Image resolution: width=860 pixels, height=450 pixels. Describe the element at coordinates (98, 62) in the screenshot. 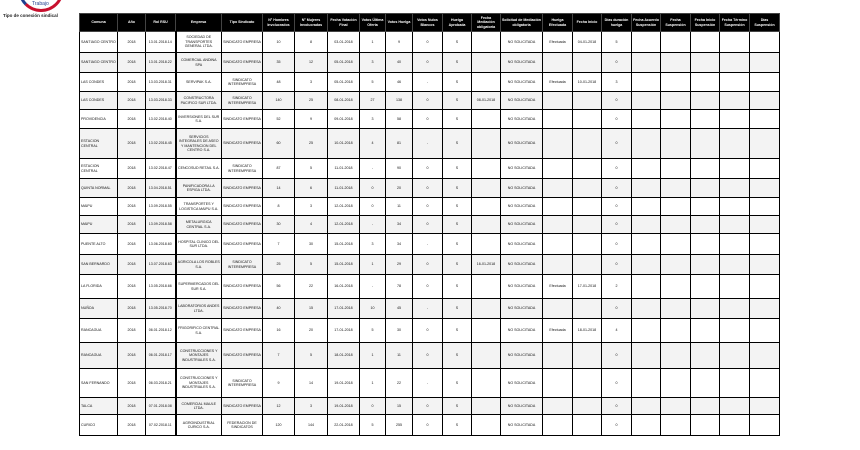

I see `table-cell: SANTIAGO CENTRO` at that location.